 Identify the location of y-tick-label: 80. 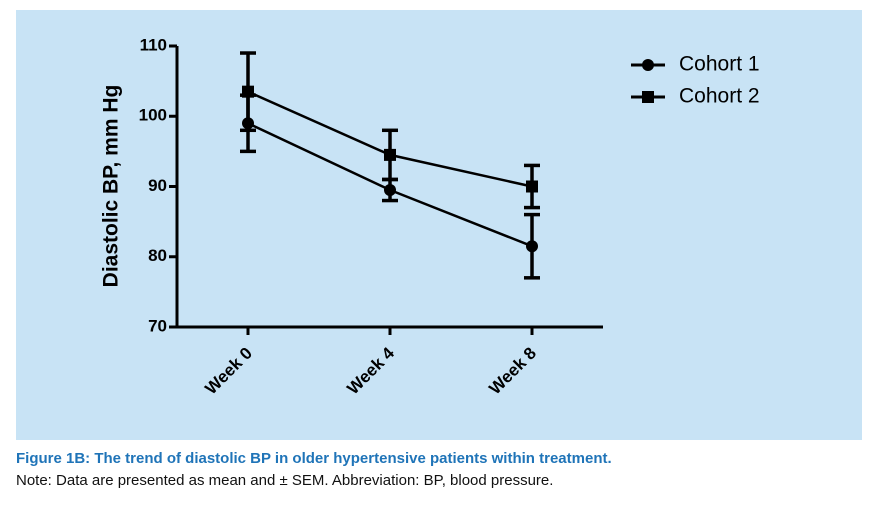
(157, 255).